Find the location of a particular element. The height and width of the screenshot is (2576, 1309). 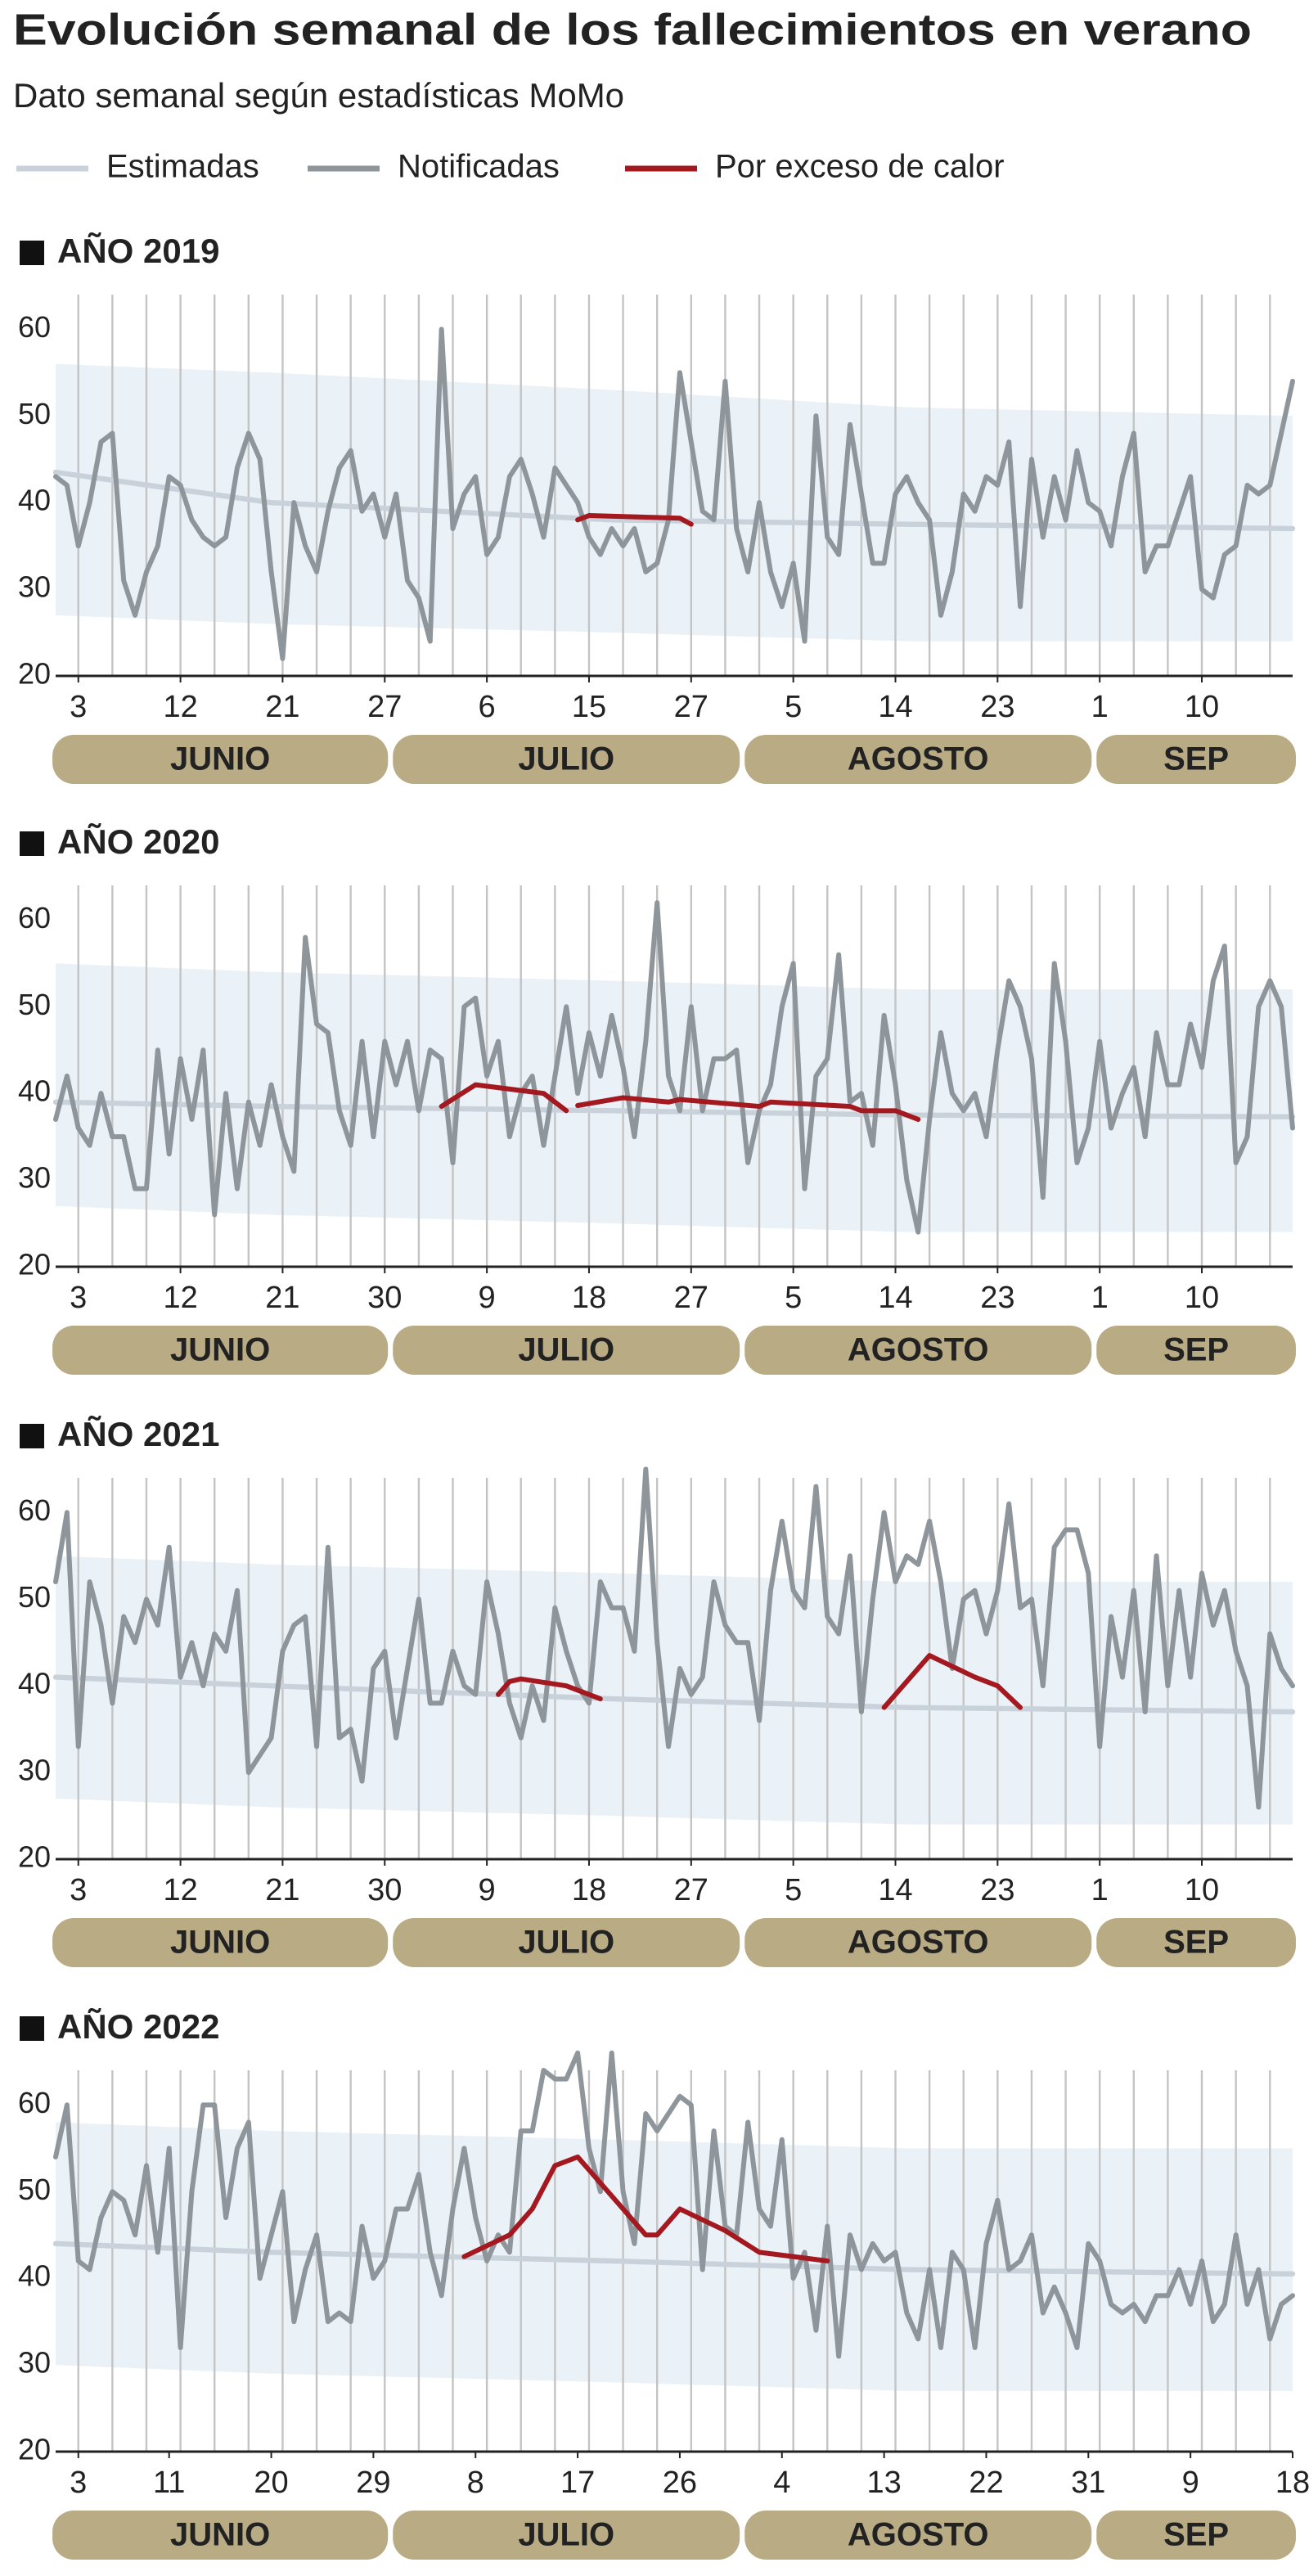

x-tick-label: 13 is located at coordinates (883, 2483).